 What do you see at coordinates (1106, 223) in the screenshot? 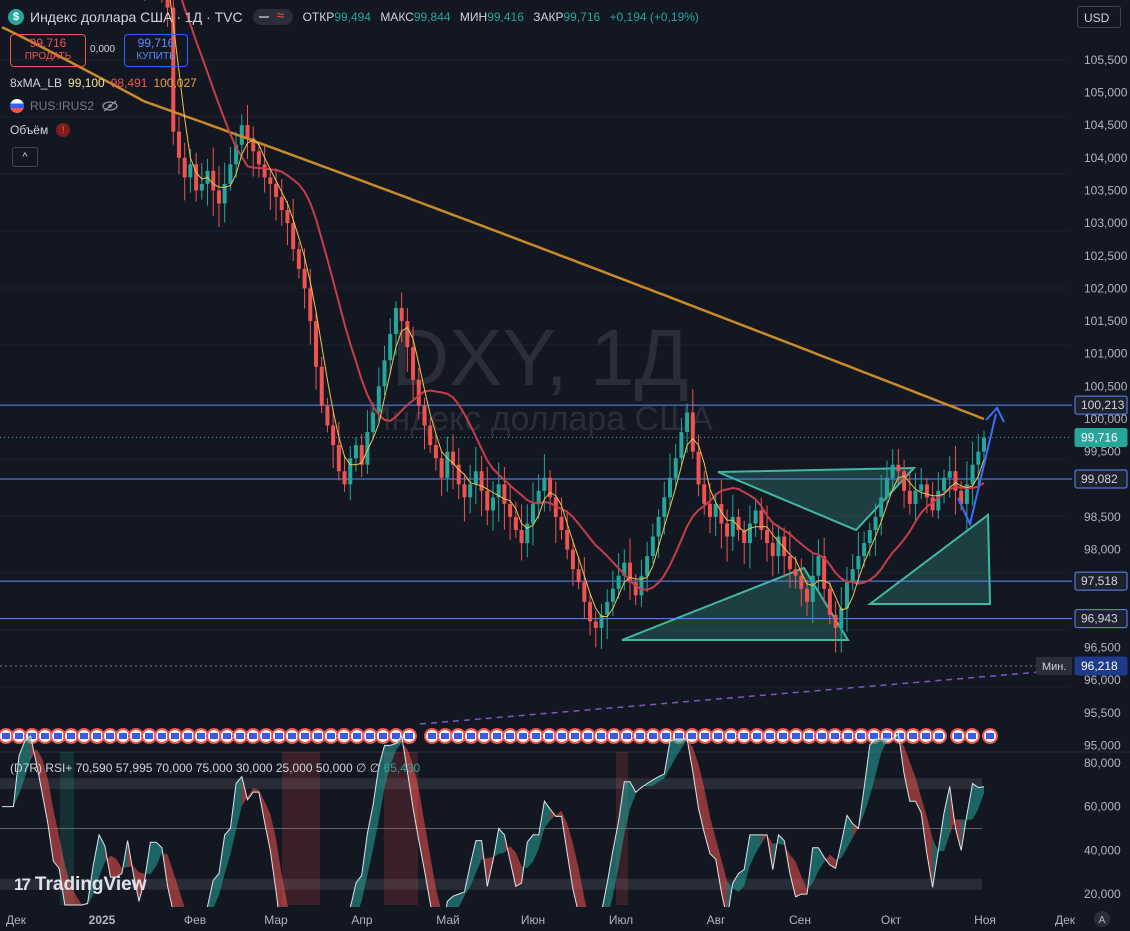
I see `price-tick-label: 103,000` at bounding box center [1106, 223].